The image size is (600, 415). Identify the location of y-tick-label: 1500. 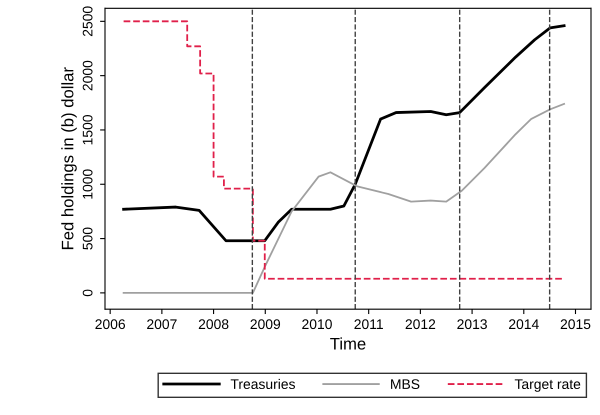
(87, 129).